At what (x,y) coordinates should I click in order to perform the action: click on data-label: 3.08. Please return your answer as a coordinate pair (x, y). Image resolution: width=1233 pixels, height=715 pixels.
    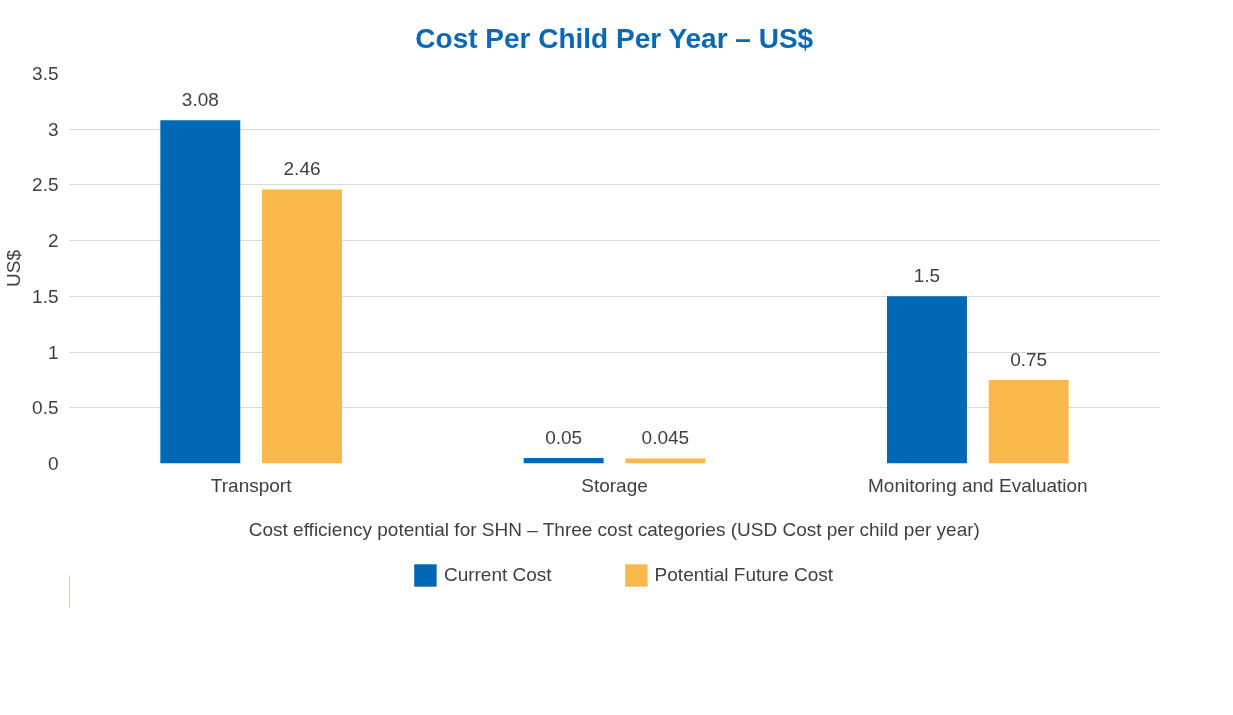
    Looking at the image, I should click on (200, 100).